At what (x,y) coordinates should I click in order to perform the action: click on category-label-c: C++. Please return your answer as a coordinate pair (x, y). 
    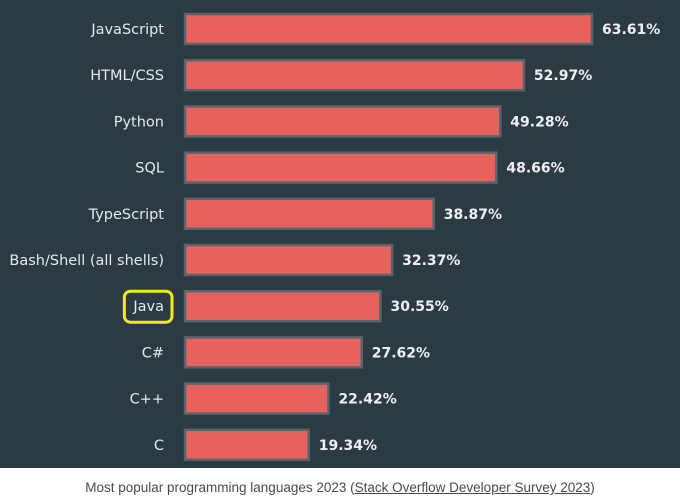
    Looking at the image, I should click on (147, 400).